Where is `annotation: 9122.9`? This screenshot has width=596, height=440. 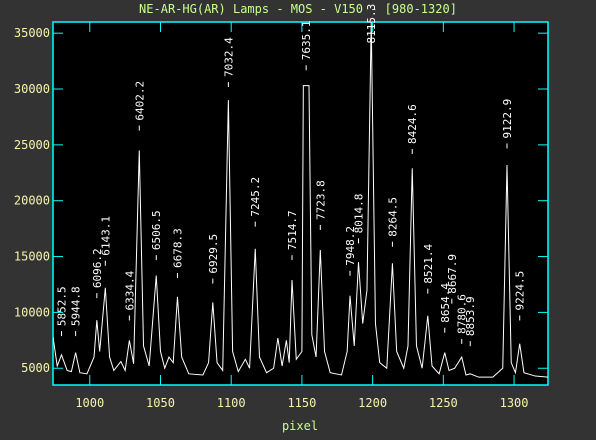 annotation: 9122.9 is located at coordinates (507, 119).